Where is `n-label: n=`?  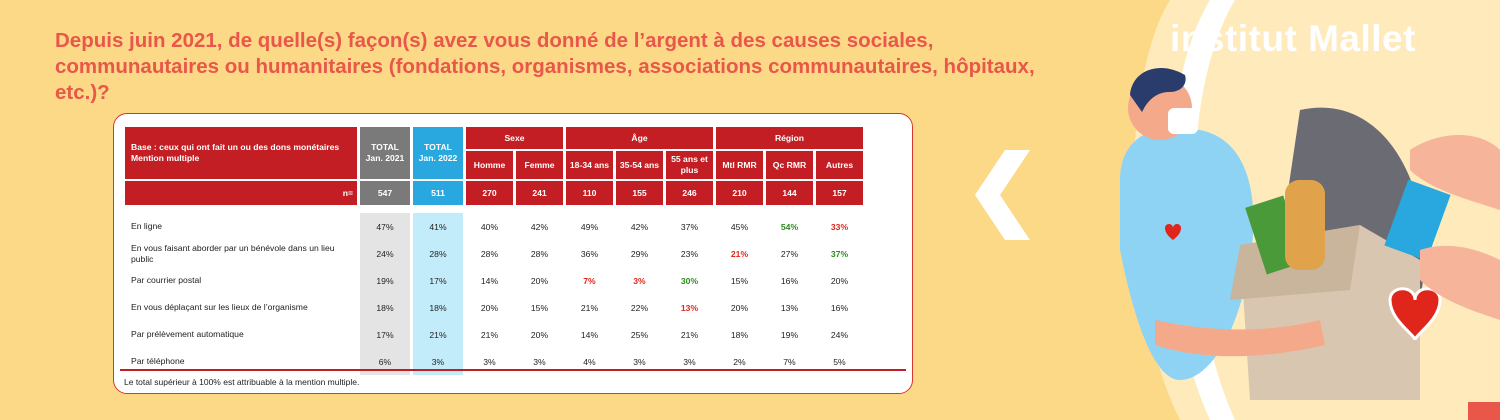
n-label: n= is located at coordinates (241, 192).